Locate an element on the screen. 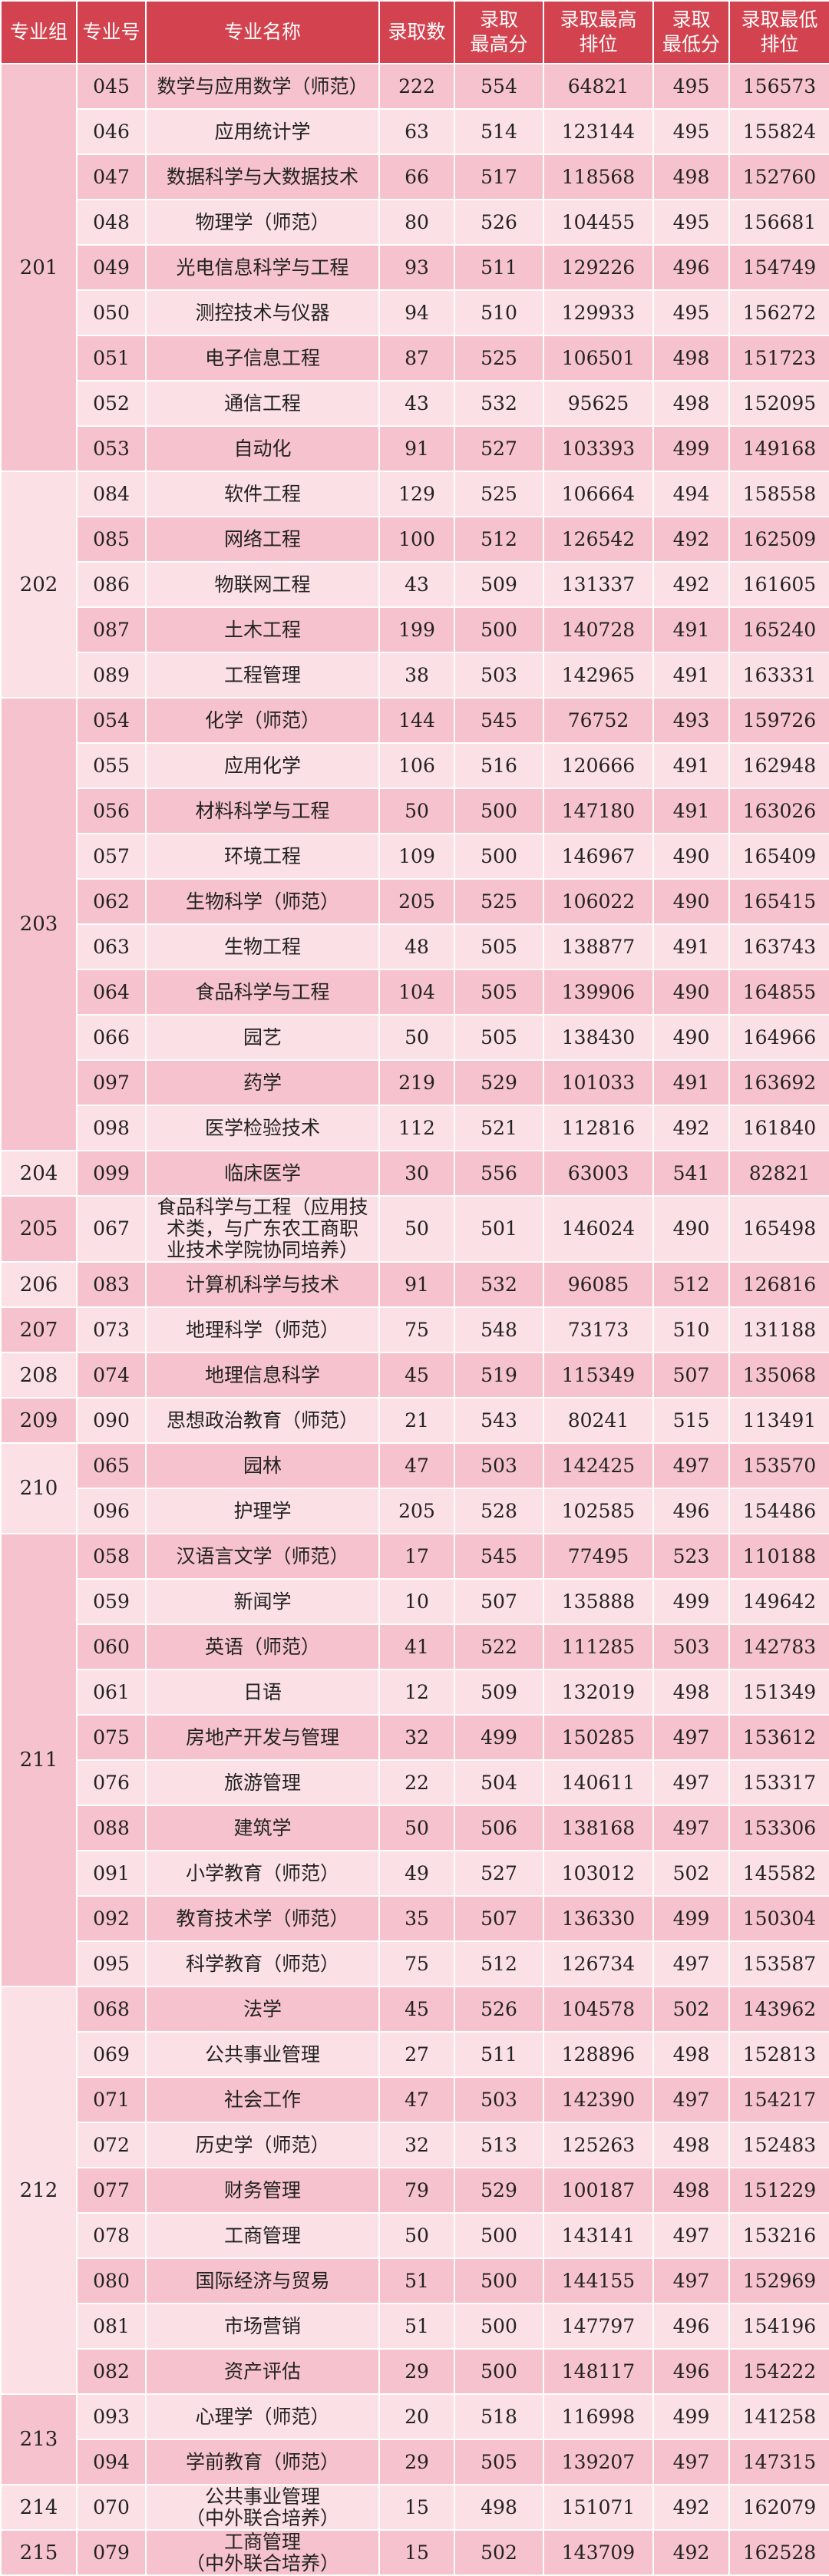 This screenshot has width=829, height=2576. max-rank-cell: 126542 is located at coordinates (598, 539).